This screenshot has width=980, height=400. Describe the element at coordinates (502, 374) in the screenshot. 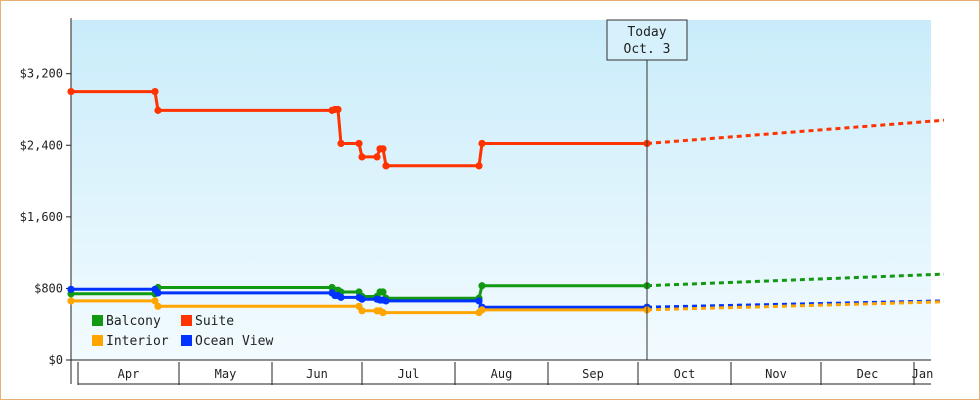

I see `x-month-label: Aug` at that location.